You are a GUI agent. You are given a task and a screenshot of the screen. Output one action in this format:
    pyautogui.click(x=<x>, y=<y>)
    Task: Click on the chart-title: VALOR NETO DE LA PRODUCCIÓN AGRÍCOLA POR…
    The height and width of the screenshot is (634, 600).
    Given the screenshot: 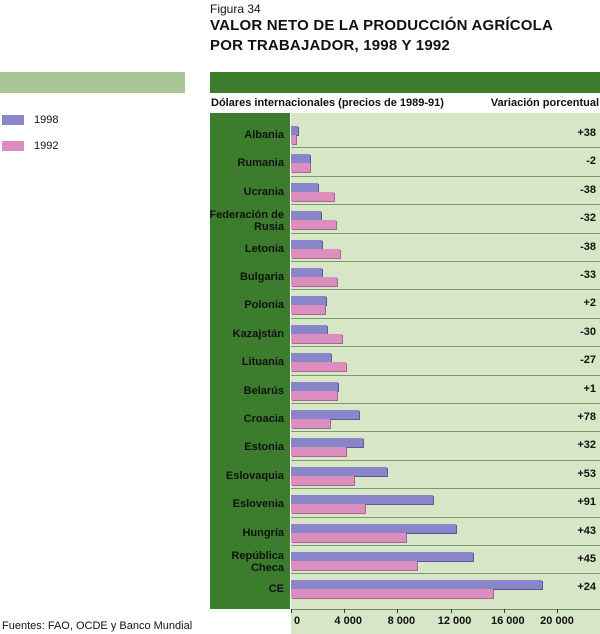 What is the action you would take?
    pyautogui.click(x=381, y=36)
    